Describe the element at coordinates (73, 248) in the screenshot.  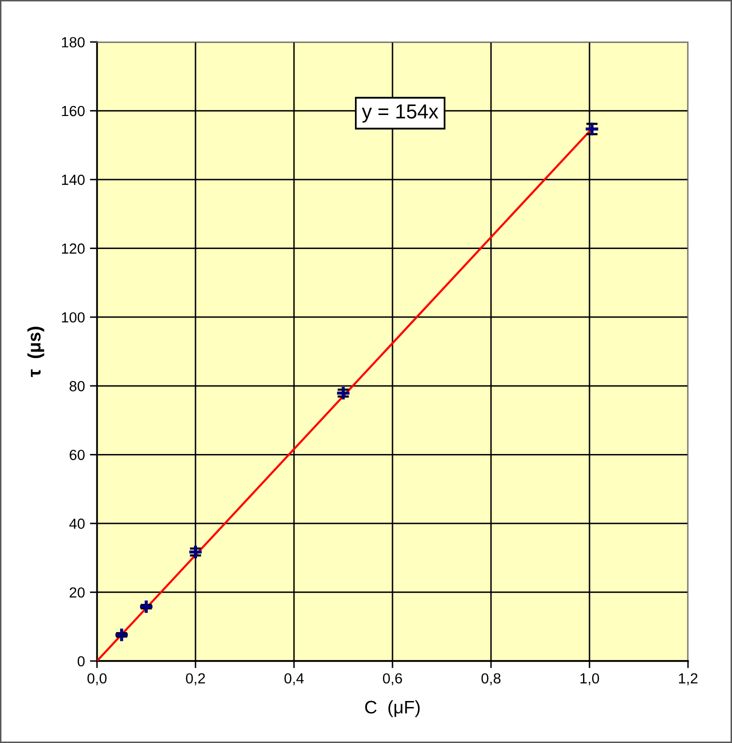
I see `y-tick-label: 120` at that location.